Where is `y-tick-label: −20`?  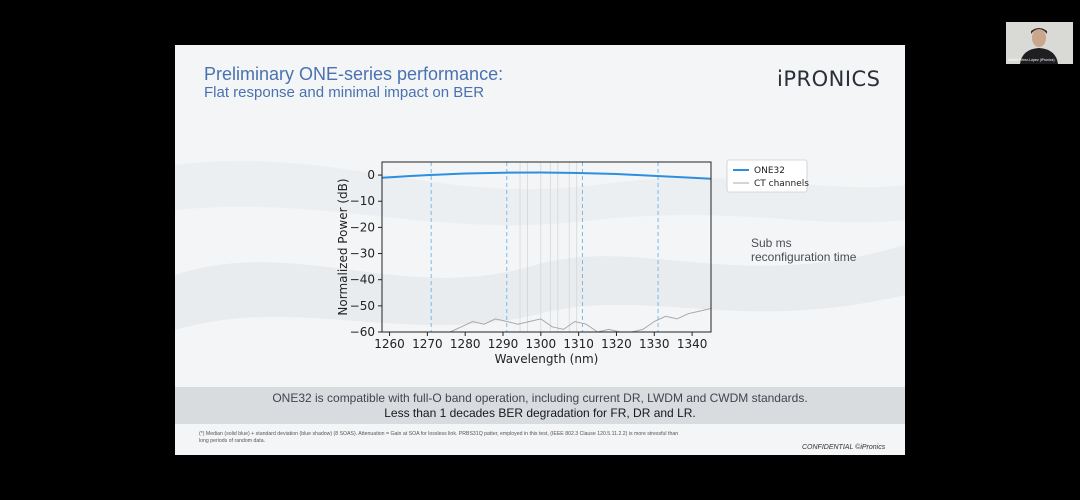
y-tick-label: −20 is located at coordinates (362, 227).